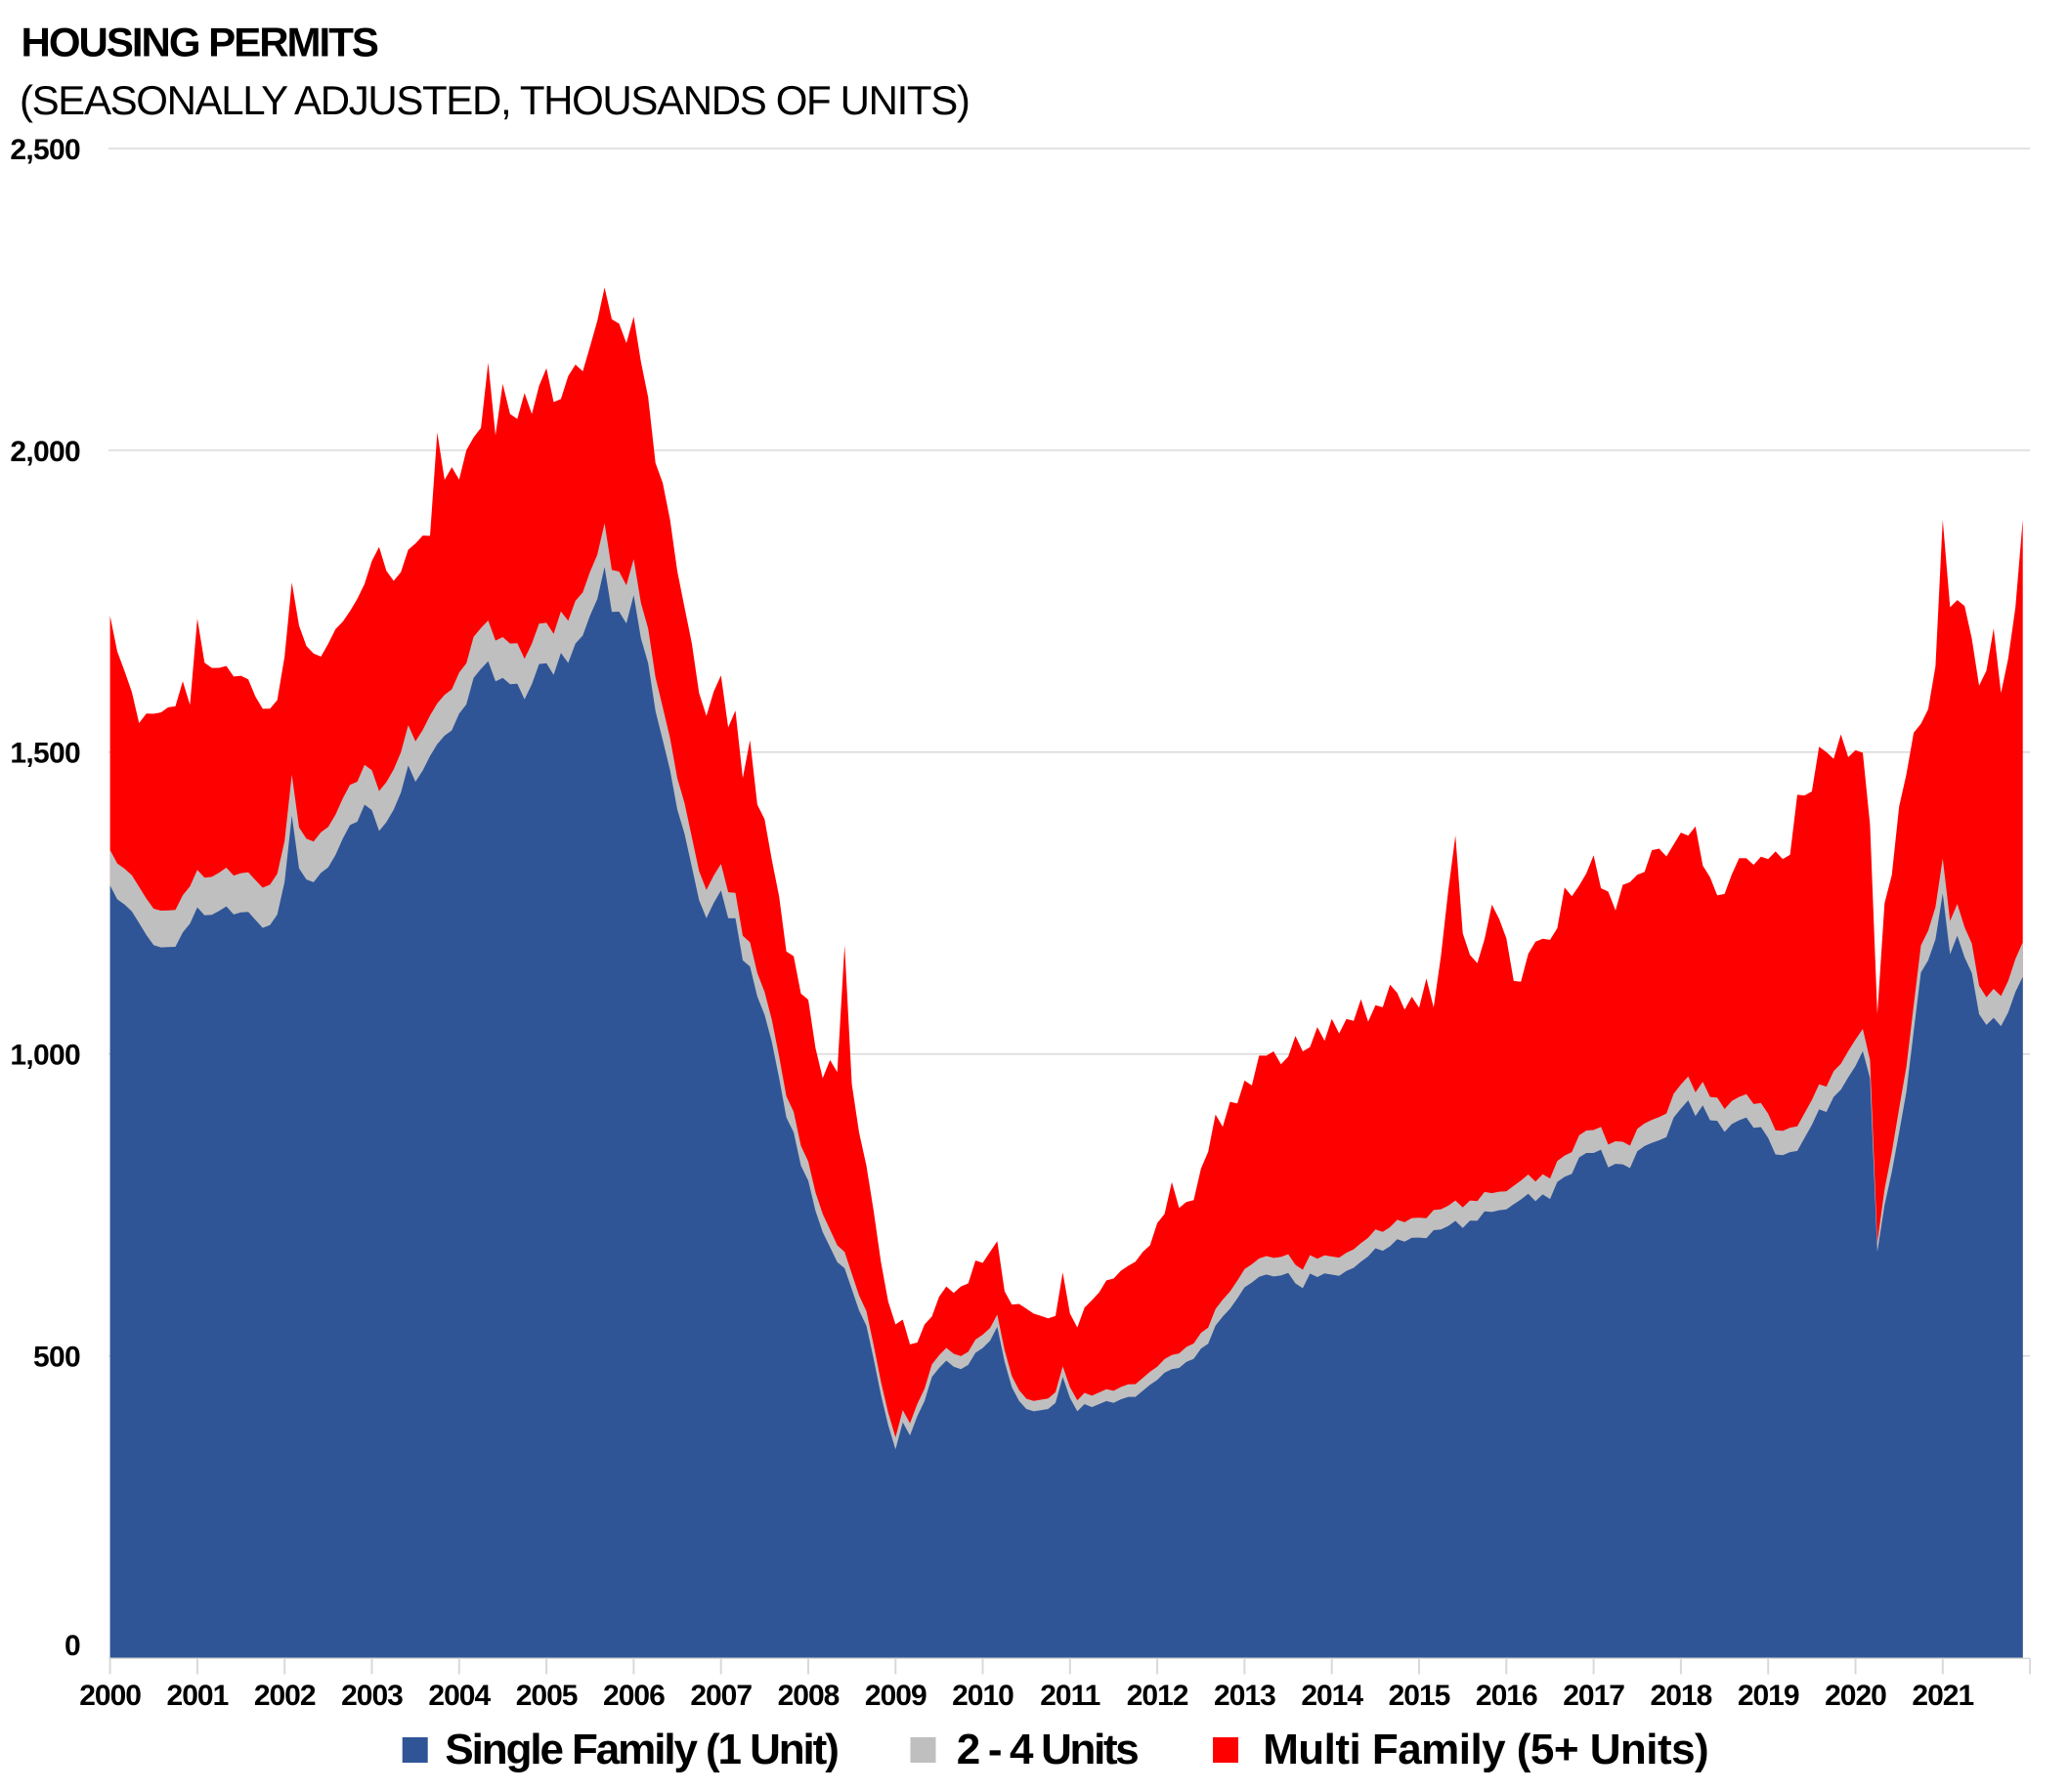  Describe the element at coordinates (285, 1696) in the screenshot. I see `svg-text: 2002` at that location.